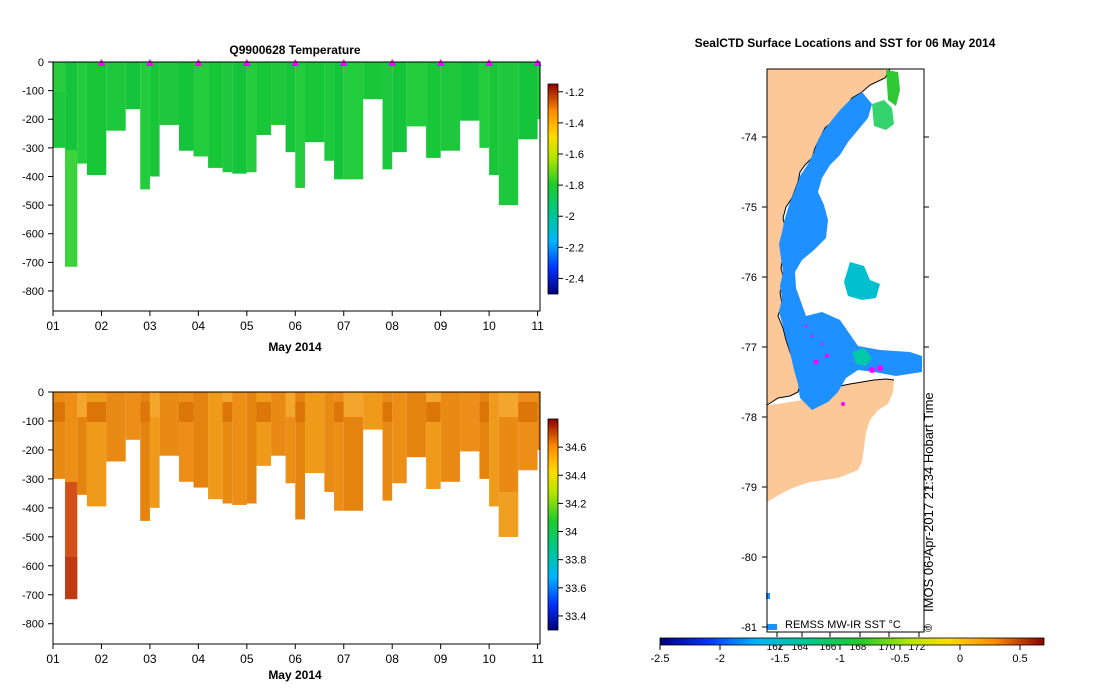  I want to click on sst-colorbar-tick-label: -2.5, so click(660, 659).